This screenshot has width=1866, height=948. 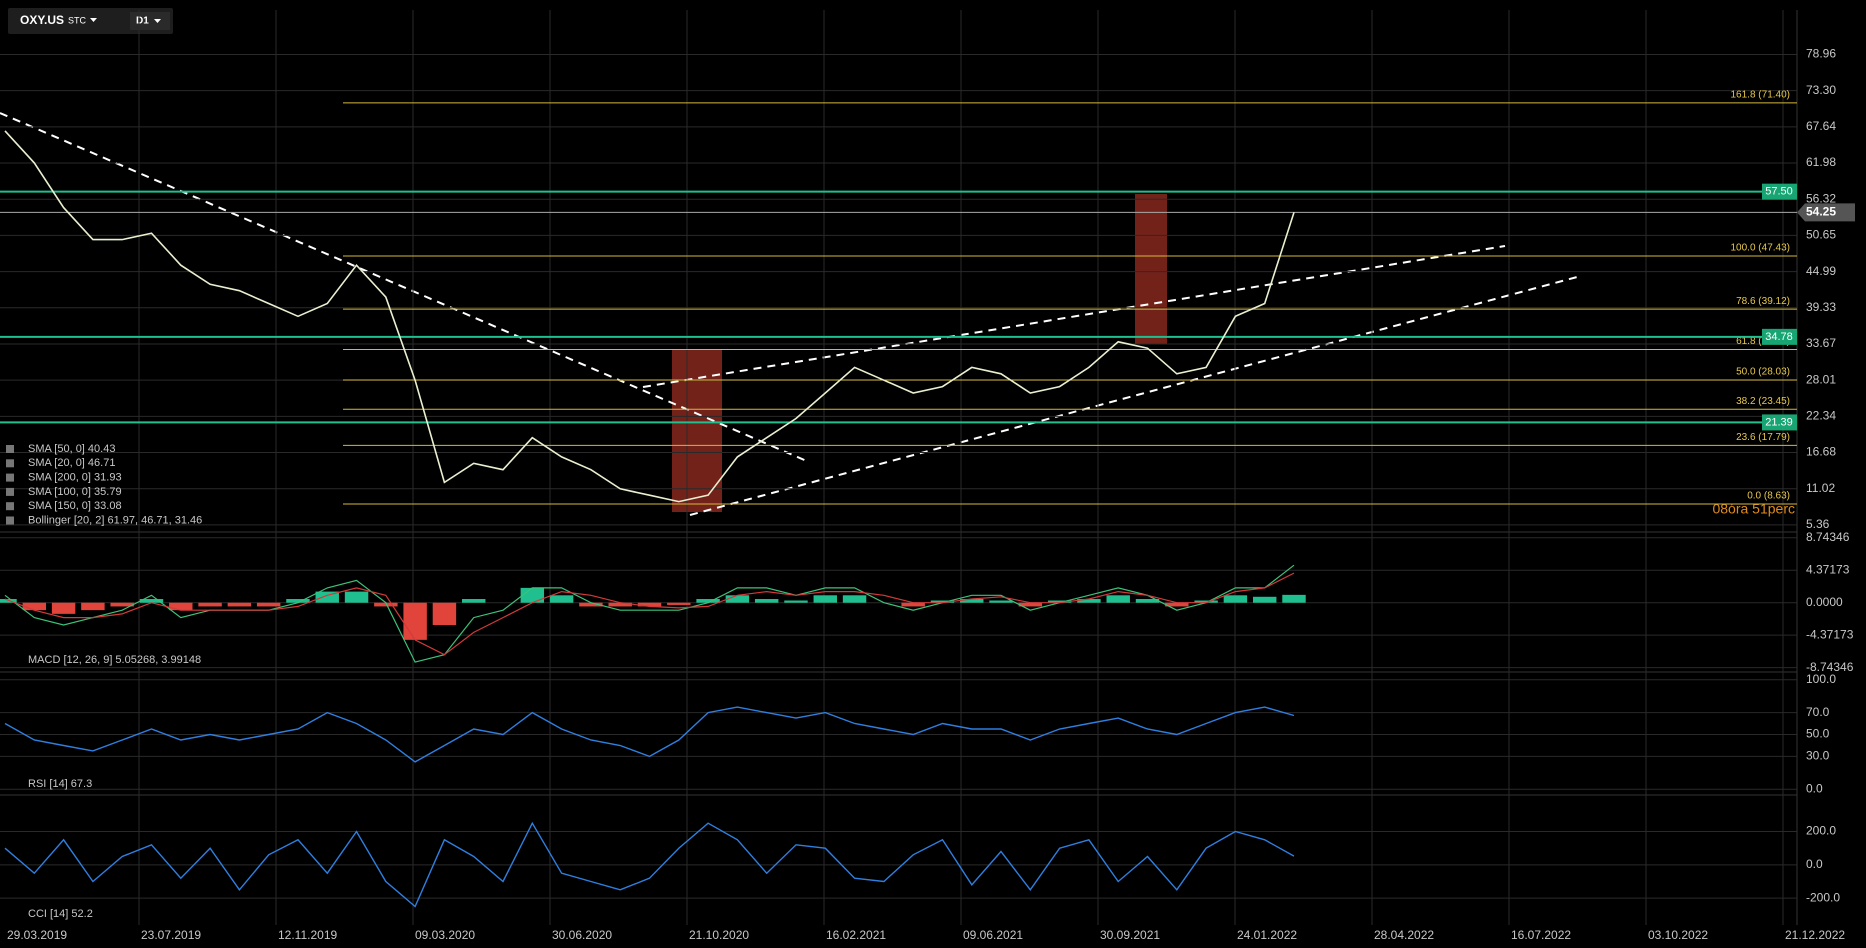 I want to click on legend-entry: SMA [200, 0] 31.93, so click(x=75, y=478).